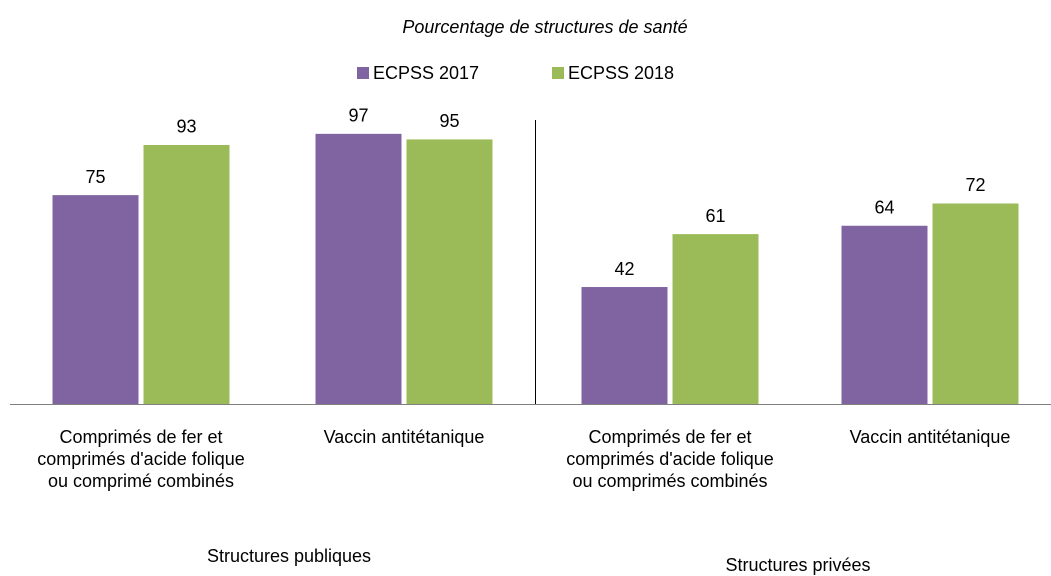  Describe the element at coordinates (95, 177) in the screenshot. I see `data-label: 75` at that location.